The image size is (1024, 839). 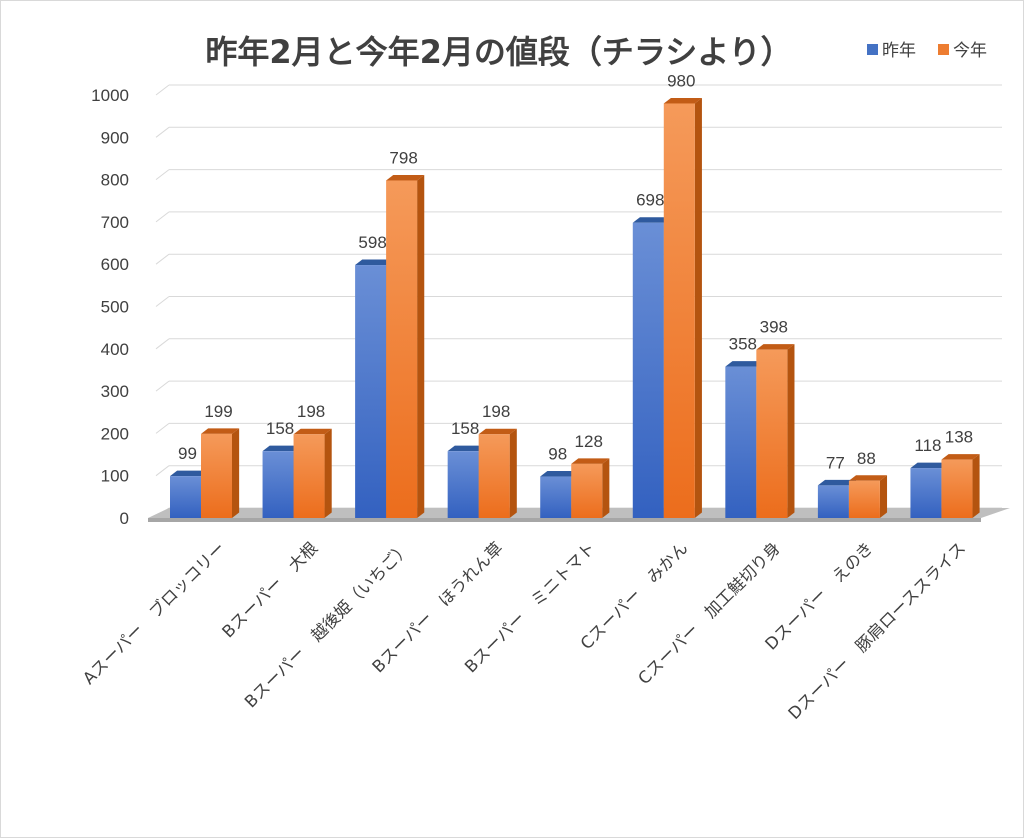 What do you see at coordinates (498, 52) in the screenshot?
I see `chart-title: 昨年2月と今年2月の値段（チラシより）` at bounding box center [498, 52].